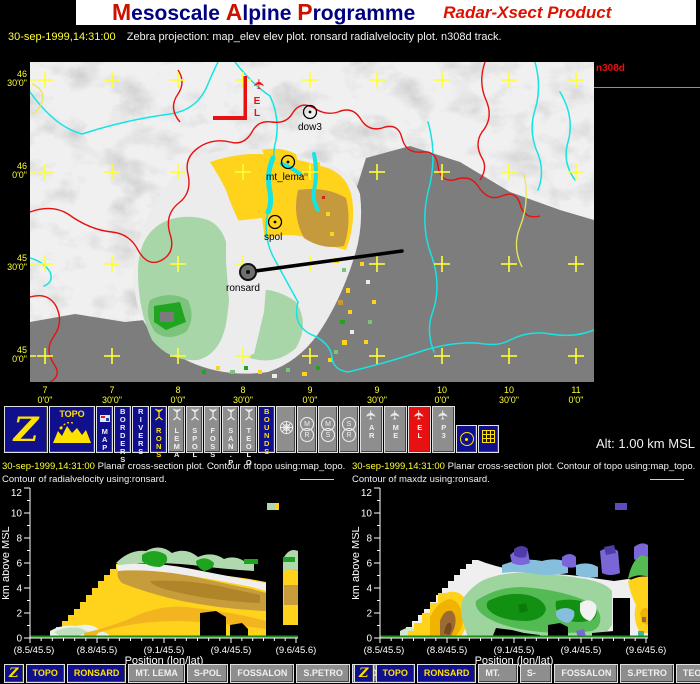  Describe the element at coordinates (158, 432) in the screenshot. I see `toolbar-button-rons: RONS` at that location.